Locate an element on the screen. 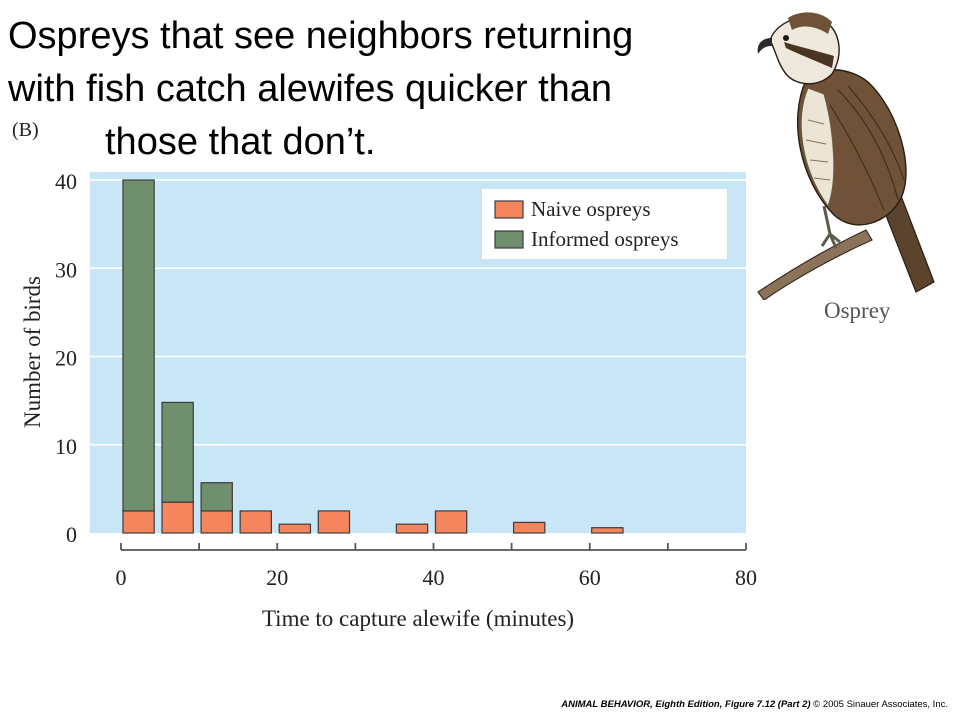 The height and width of the screenshot is (720, 960). title-line-3: those that don’t. is located at coordinates (240, 142).